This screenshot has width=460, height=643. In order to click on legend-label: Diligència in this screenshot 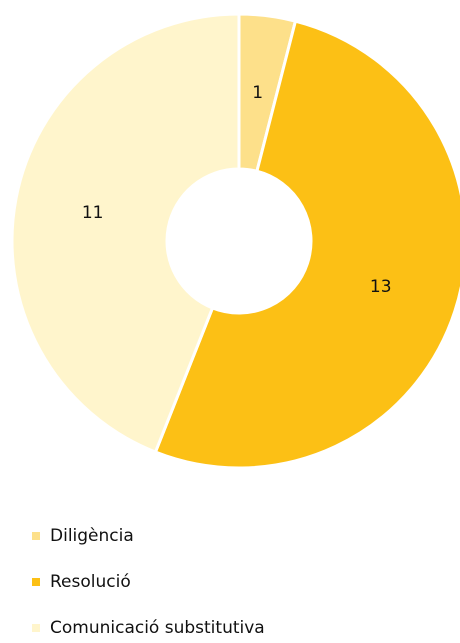, I will do `click(92, 536)`.